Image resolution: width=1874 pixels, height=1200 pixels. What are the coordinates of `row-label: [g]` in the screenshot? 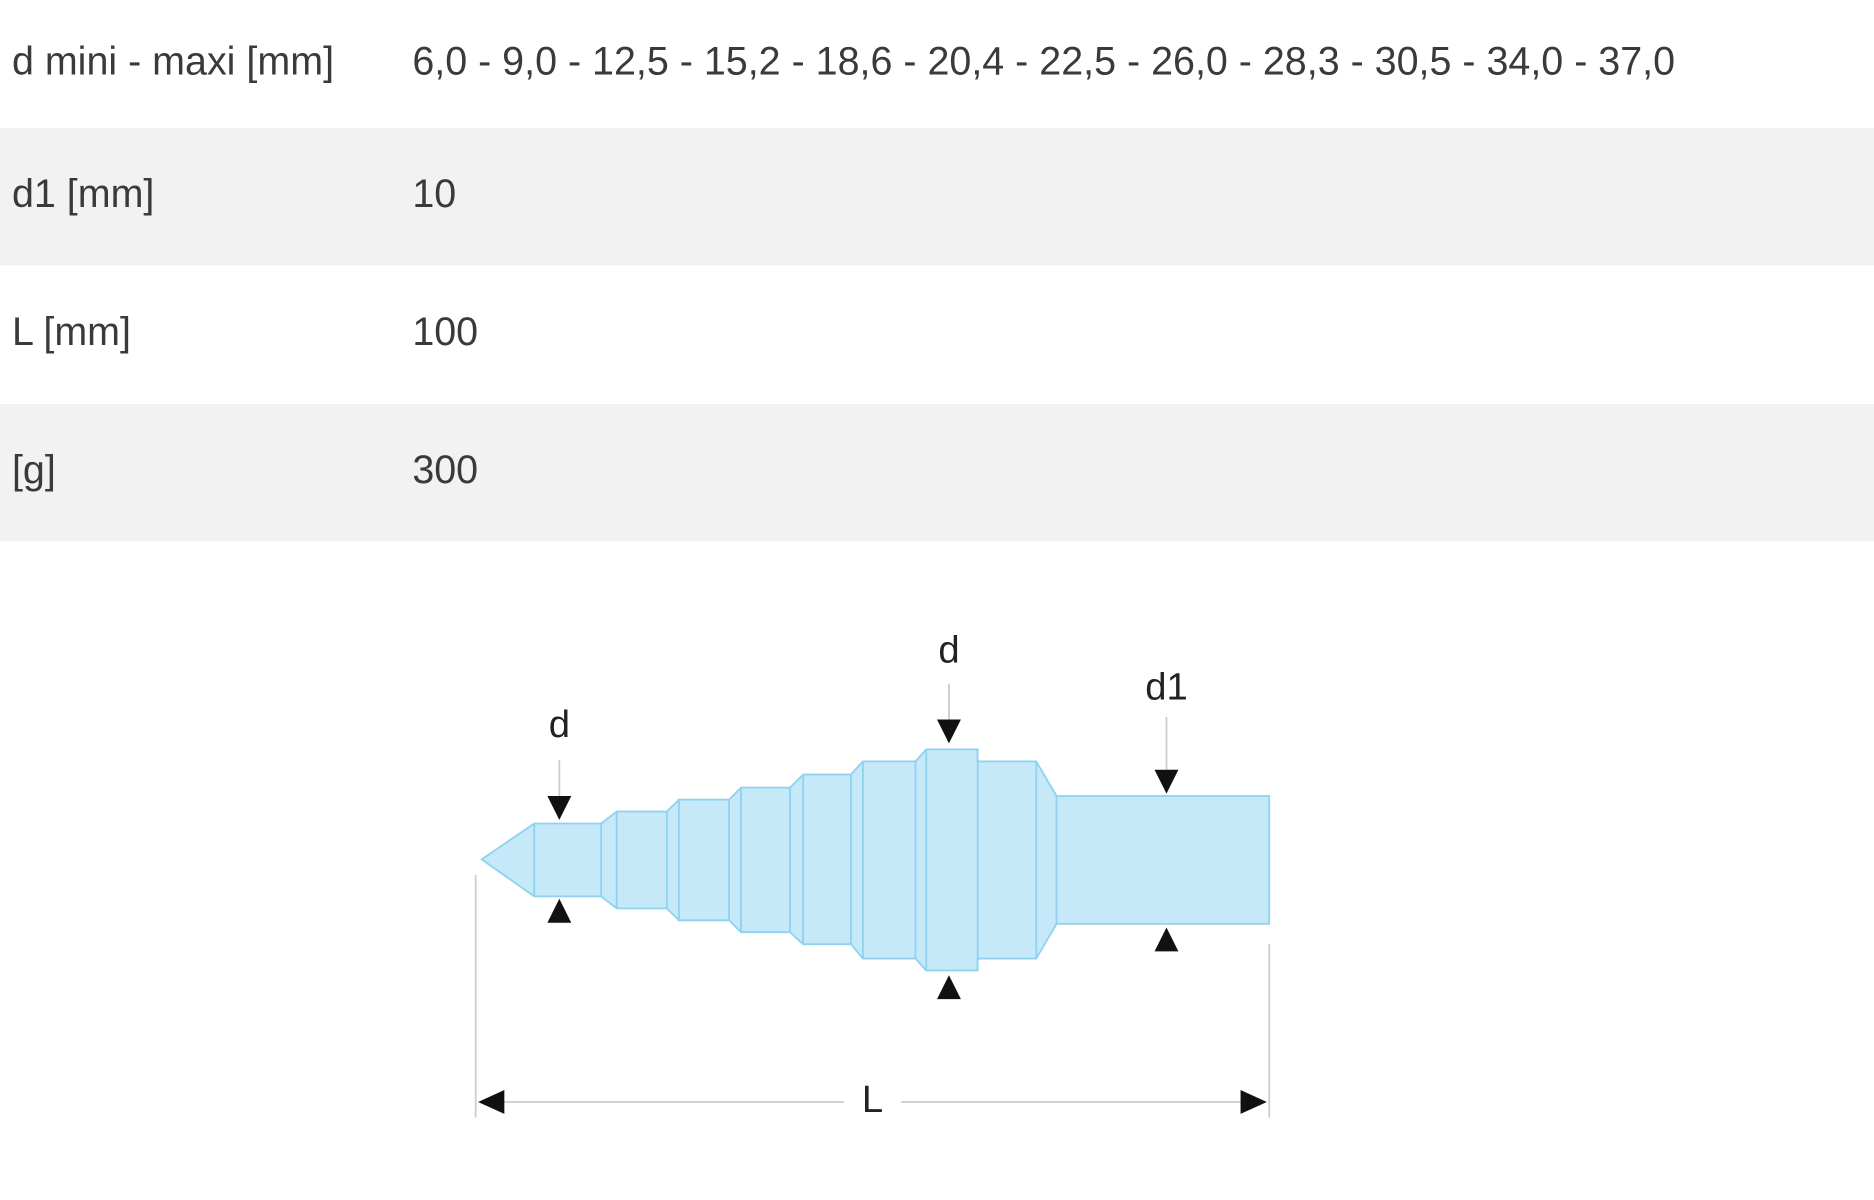 It's located at (34, 470).